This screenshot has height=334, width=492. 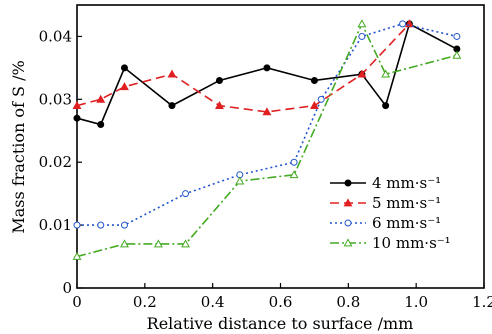 What do you see at coordinates (390, 213) in the screenshot?
I see `legend: 4 mm·s⁻¹ 5 mm·s⁻¹ 6 mm·s⁻¹ 10 mm·s⁻¹` at bounding box center [390, 213].